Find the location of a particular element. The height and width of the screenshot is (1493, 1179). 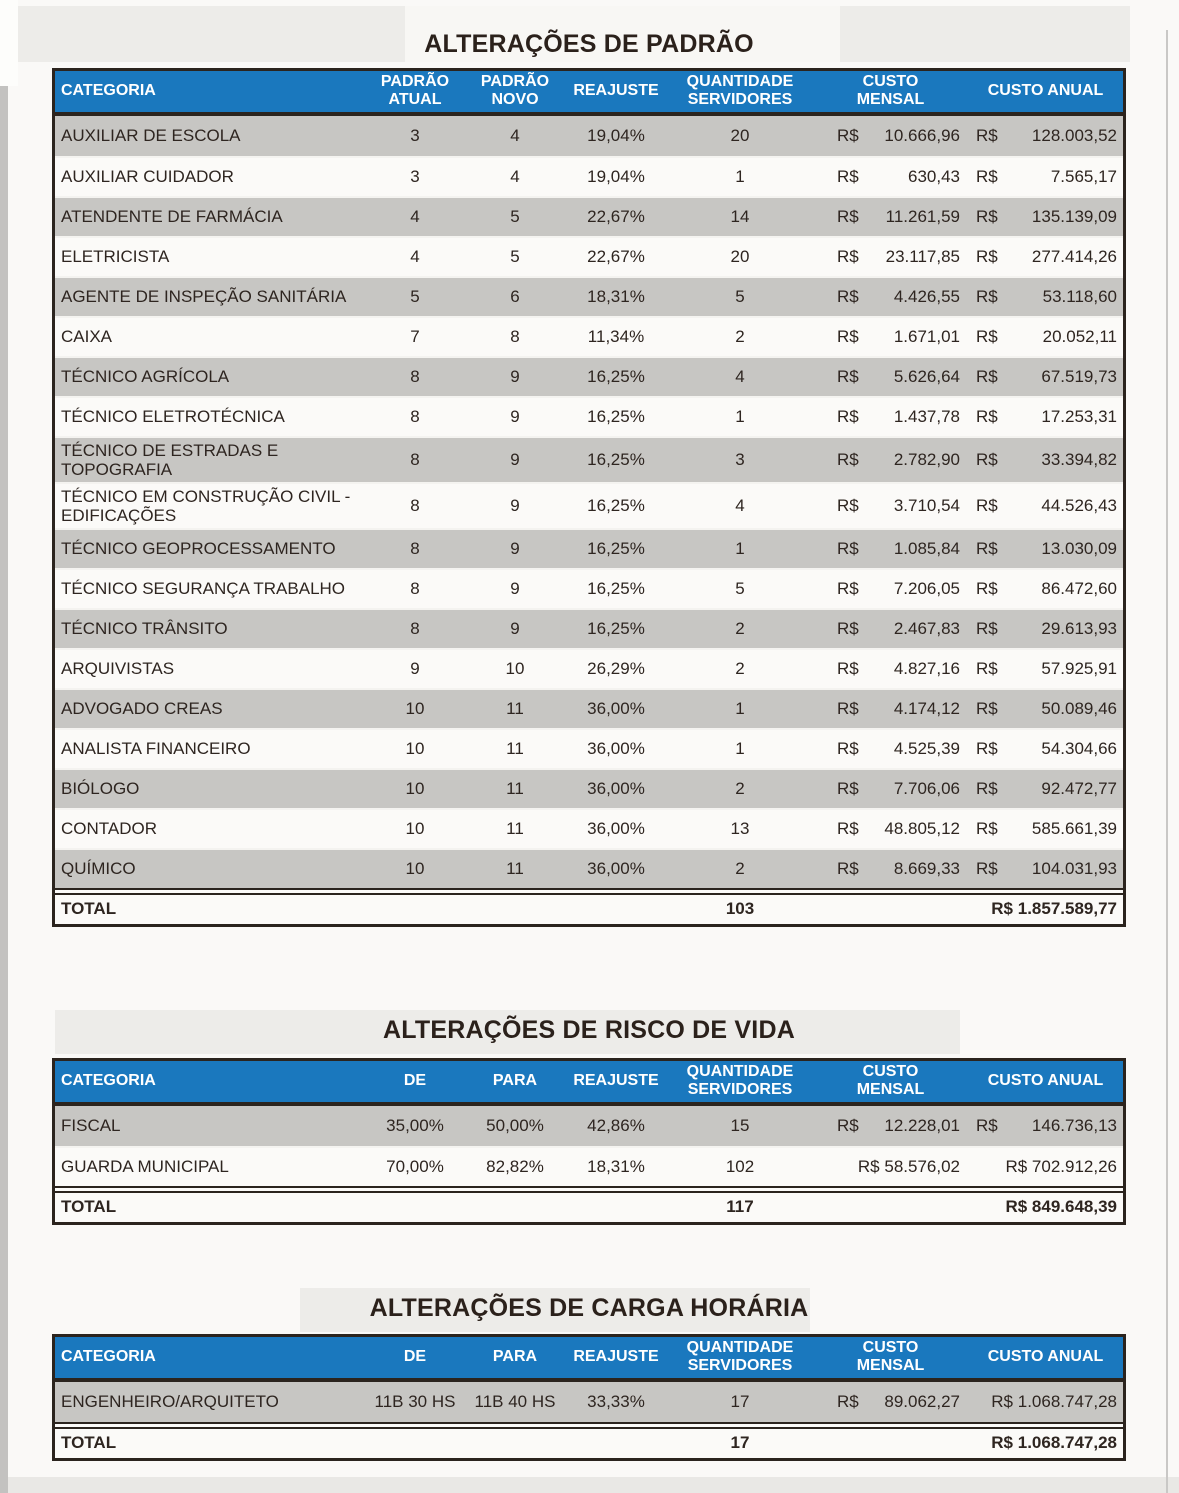

cell-categoria: ADVOGADO CREAS is located at coordinates (142, 709).